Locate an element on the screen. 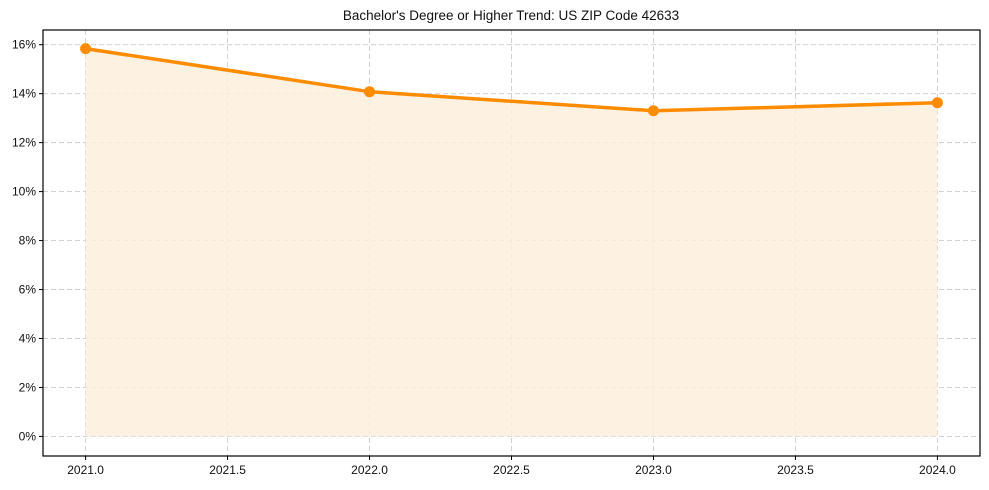 The height and width of the screenshot is (490, 989). y-axis: 0% 2% 4% 6% 8% 10% 12% 14% 16% is located at coordinates (27, 240).